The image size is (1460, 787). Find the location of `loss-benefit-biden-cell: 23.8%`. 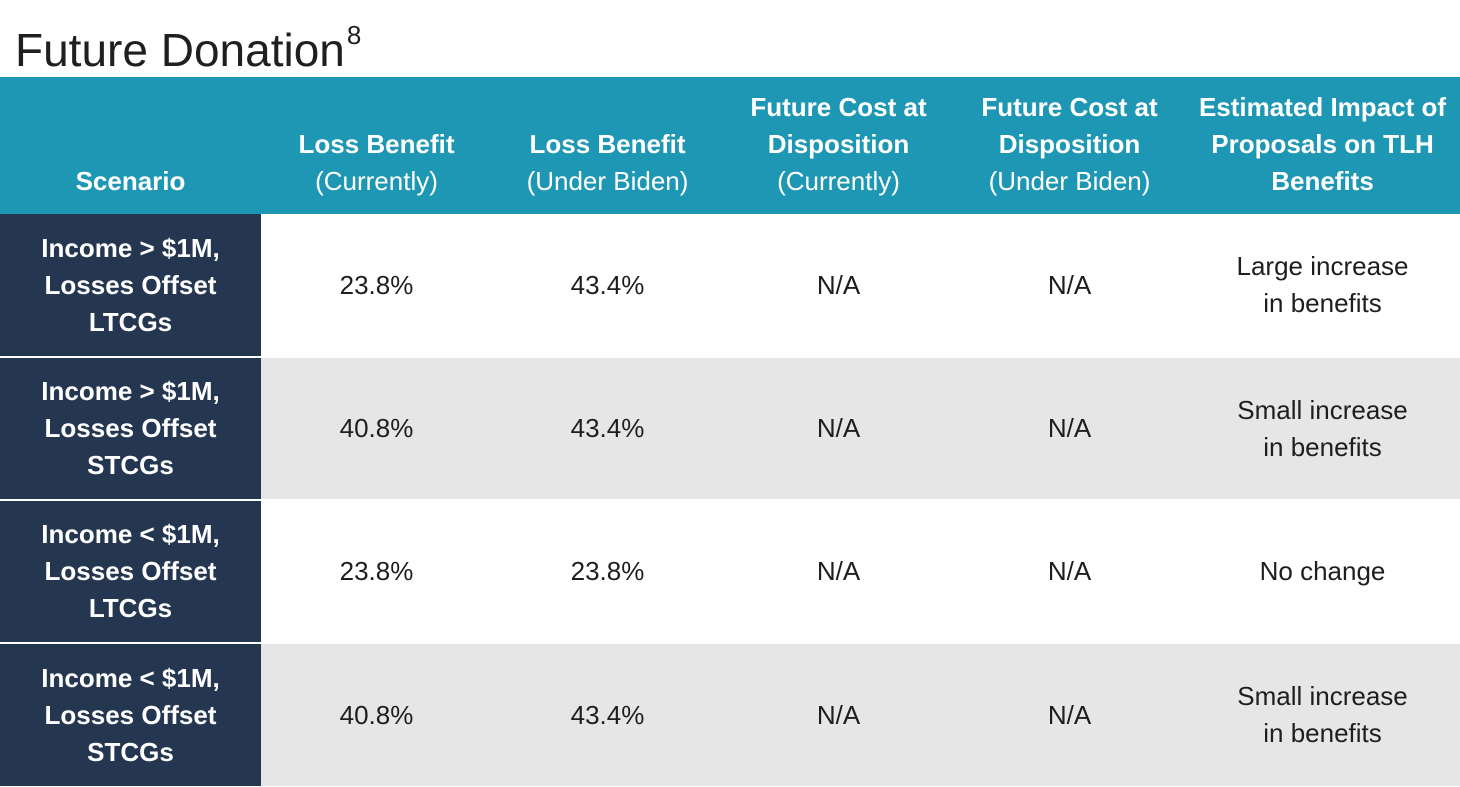

loss-benefit-biden-cell: 23.8% is located at coordinates (607, 571).